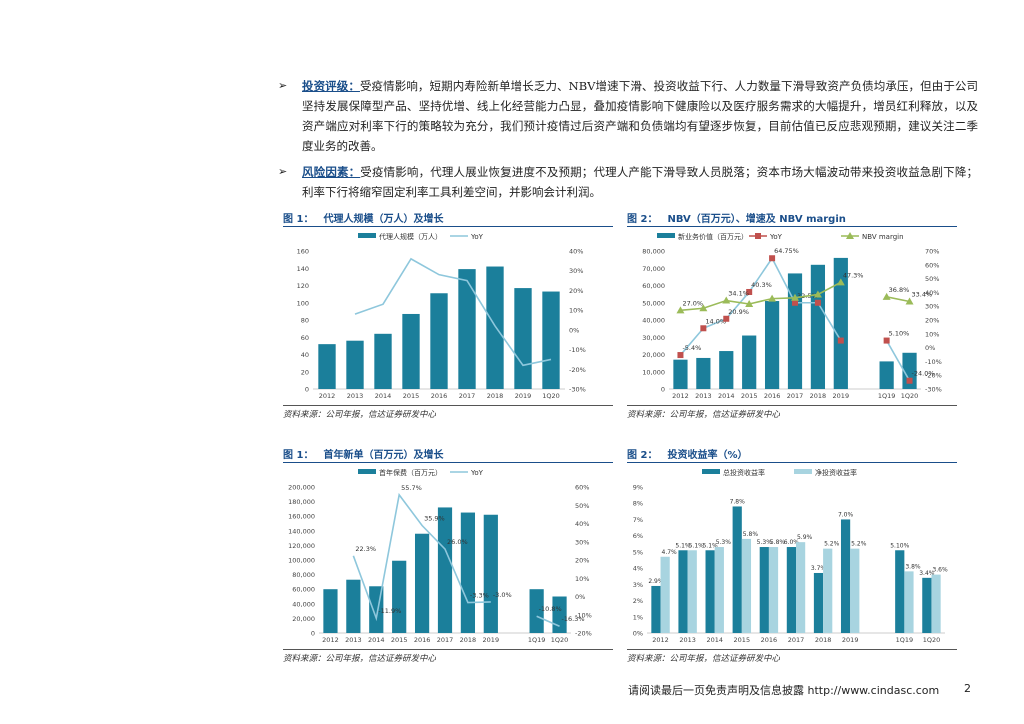 Image resolution: width=1024 pixels, height=724 pixels. What do you see at coordinates (365, 549) in the screenshot?
I see `data-label: 22.3%` at bounding box center [365, 549].